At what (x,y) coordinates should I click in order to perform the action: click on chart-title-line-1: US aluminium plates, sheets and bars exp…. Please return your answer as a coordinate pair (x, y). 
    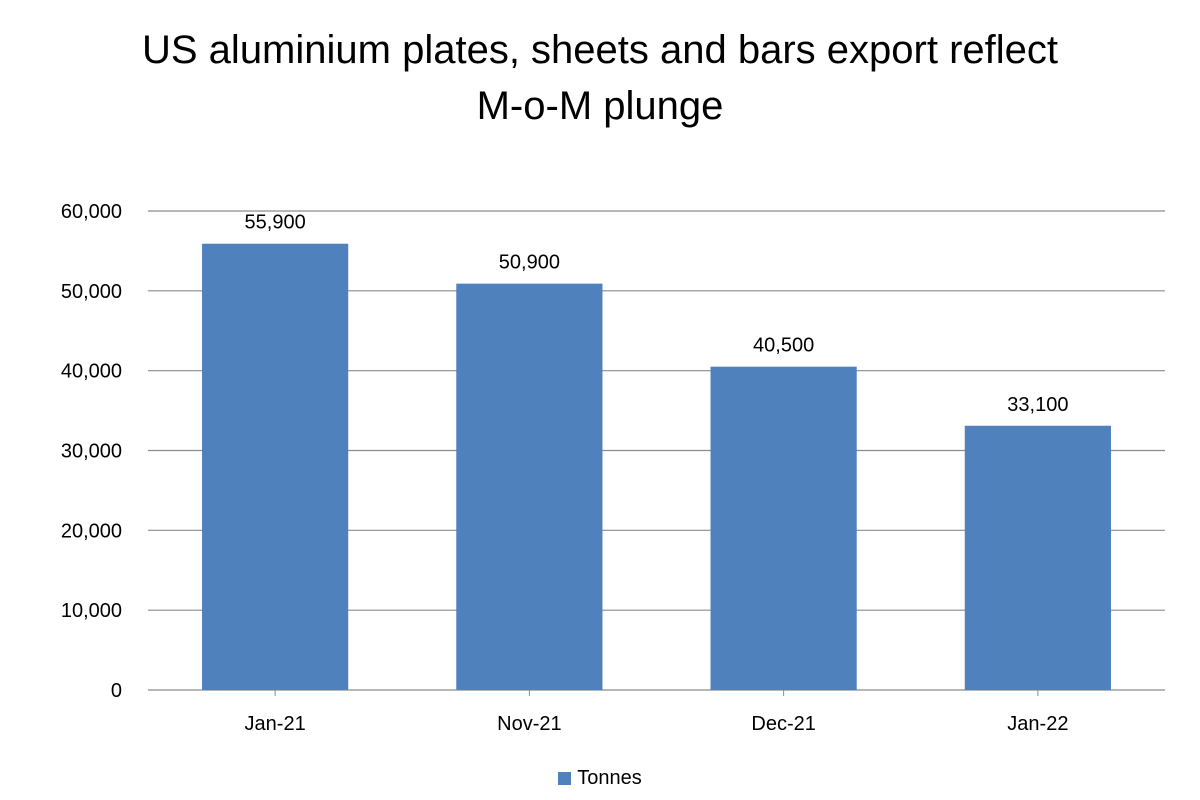
    Looking at the image, I should click on (600, 50).